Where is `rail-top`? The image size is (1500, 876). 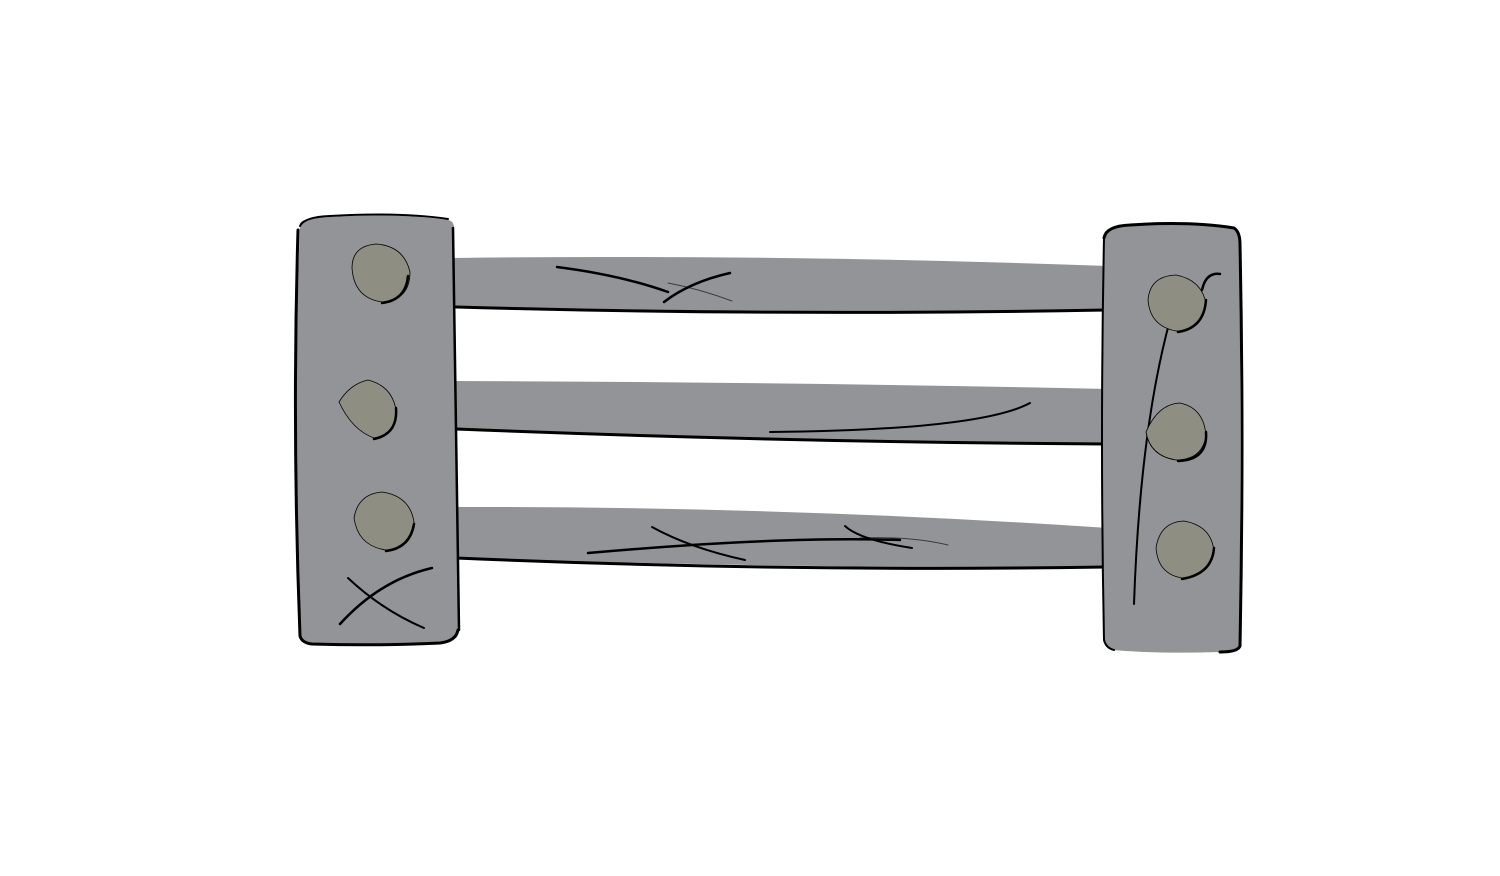 rail-top is located at coordinates (780, 285).